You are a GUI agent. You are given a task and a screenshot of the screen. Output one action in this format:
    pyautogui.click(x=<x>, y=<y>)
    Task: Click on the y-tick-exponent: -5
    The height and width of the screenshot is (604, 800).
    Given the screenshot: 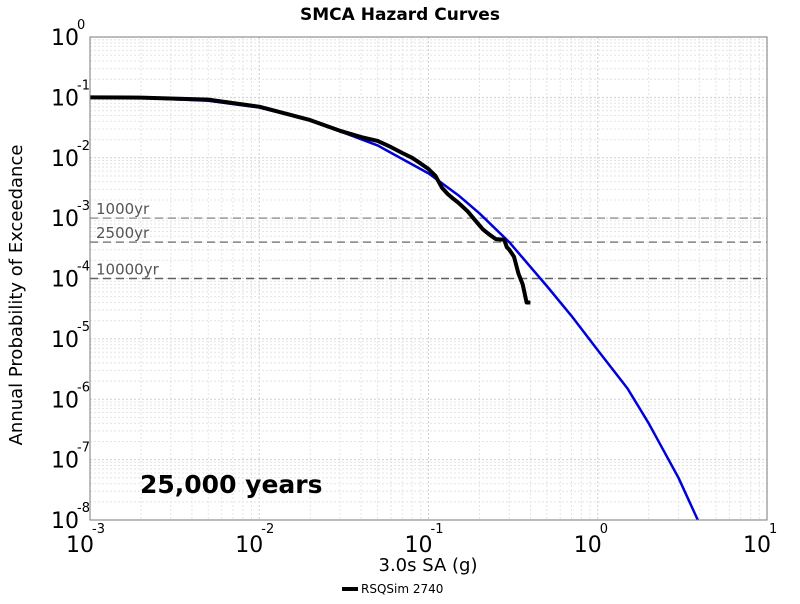 What is the action you would take?
    pyautogui.click(x=83, y=327)
    